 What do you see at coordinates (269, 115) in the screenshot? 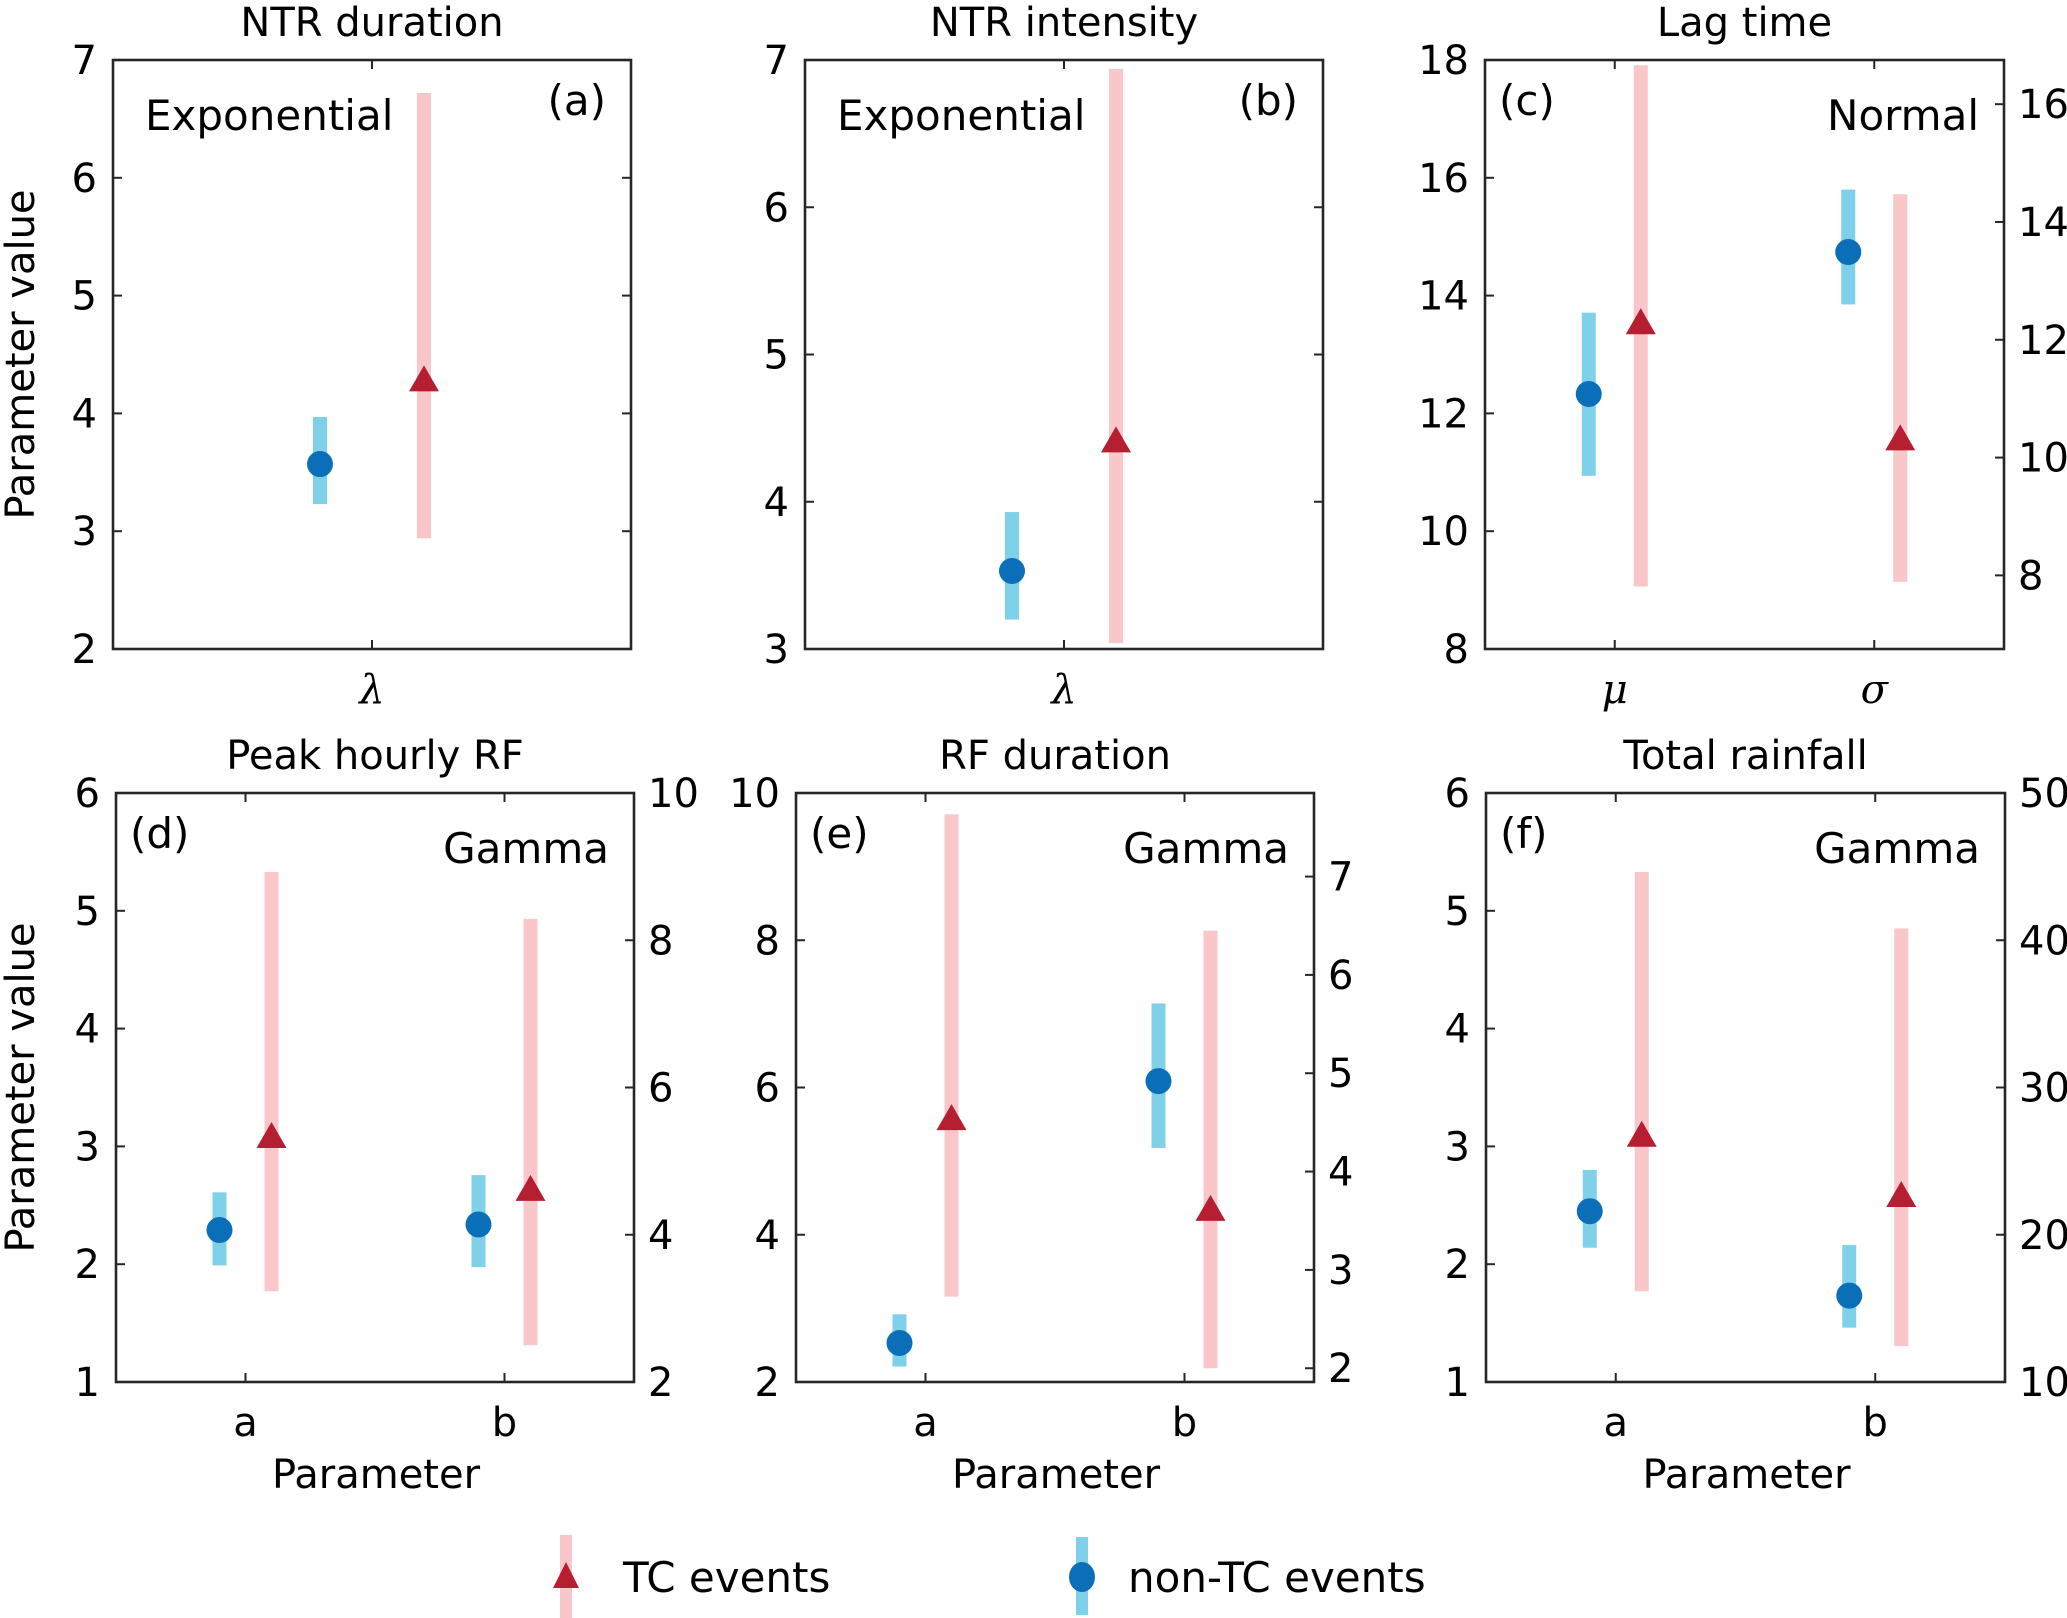
I see `distribution-label: Exponential` at bounding box center [269, 115].